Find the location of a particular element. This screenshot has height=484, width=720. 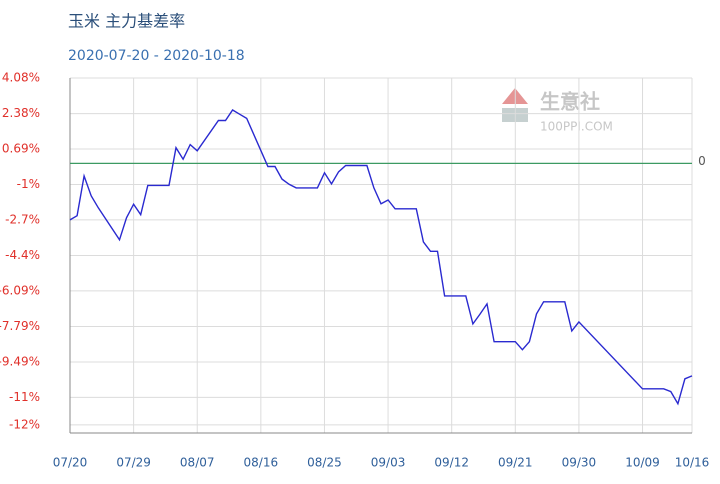

y-tick-label: -1% is located at coordinates (28, 184).